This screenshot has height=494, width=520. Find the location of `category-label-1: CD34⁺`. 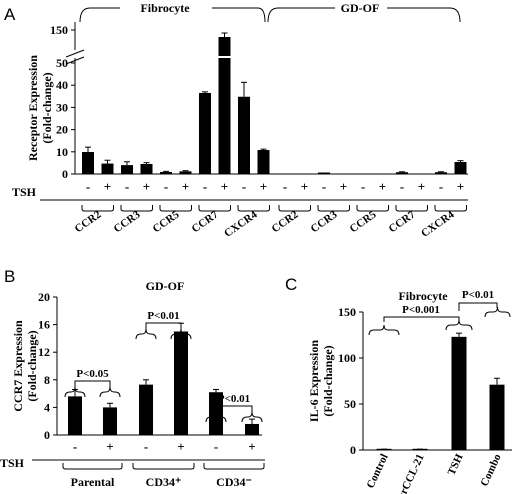

category-label-1: CD34⁺ is located at coordinates (164, 482).